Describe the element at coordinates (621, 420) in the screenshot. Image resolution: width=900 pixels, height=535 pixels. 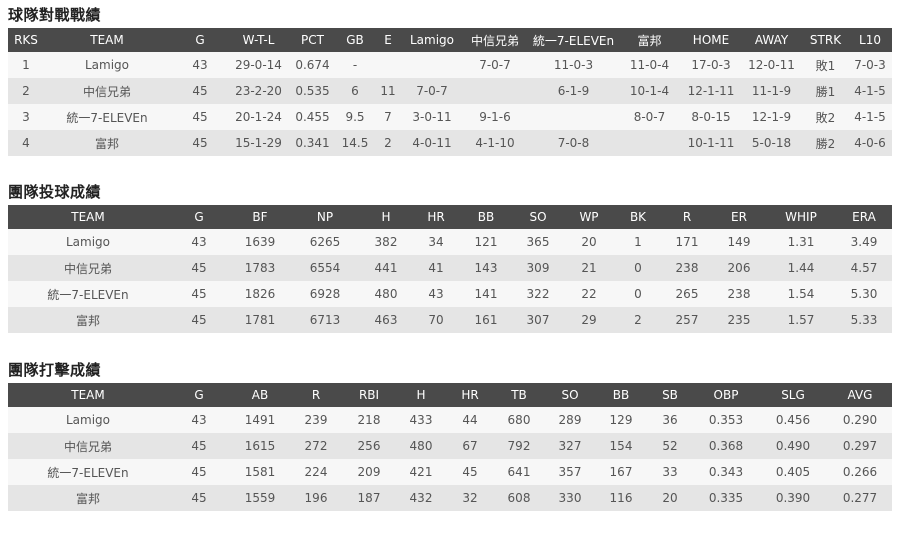
I see `table-cell: 129` at that location.